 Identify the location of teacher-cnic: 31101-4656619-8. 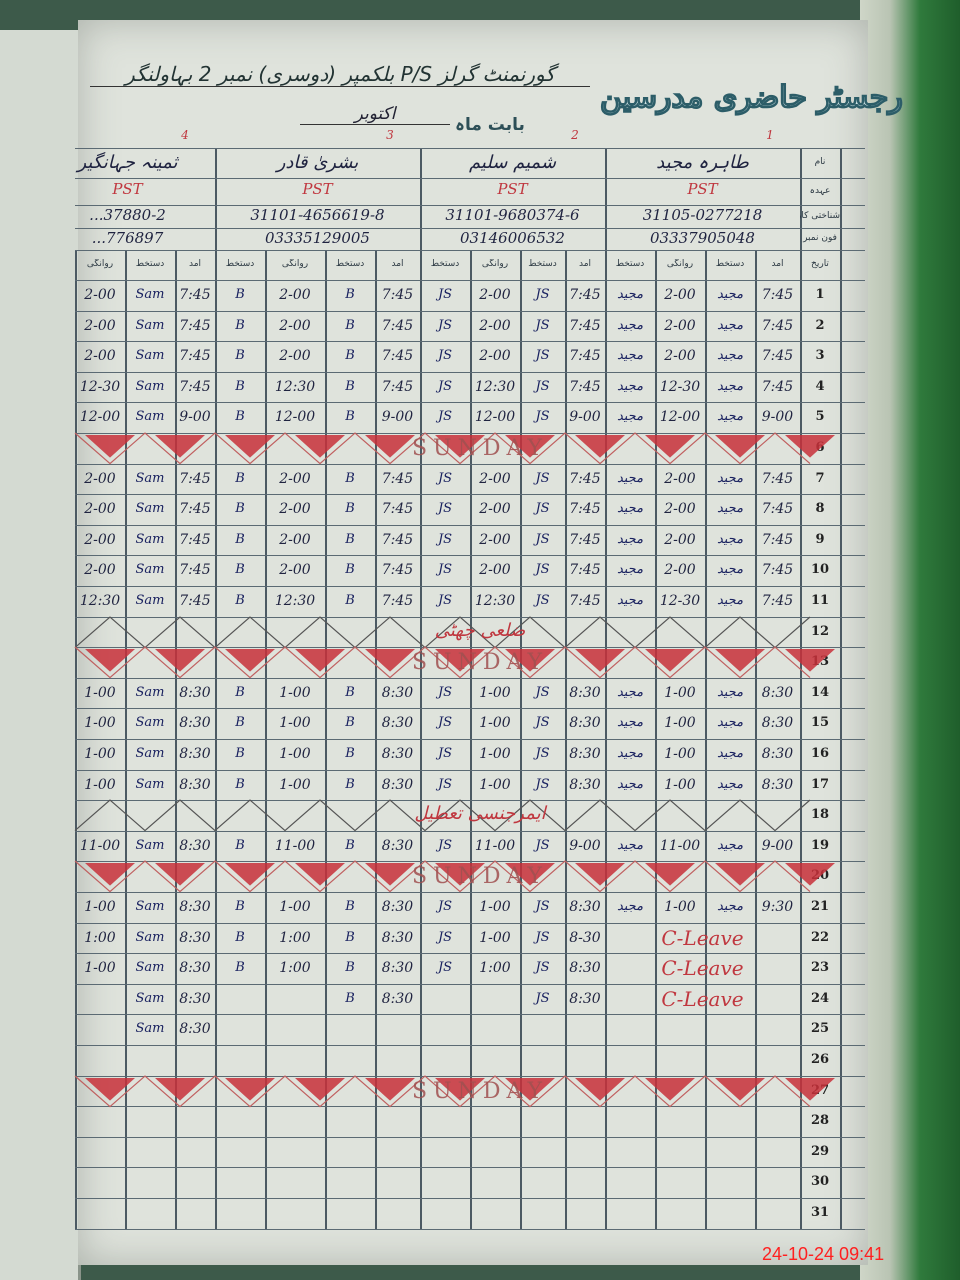
(317, 215).